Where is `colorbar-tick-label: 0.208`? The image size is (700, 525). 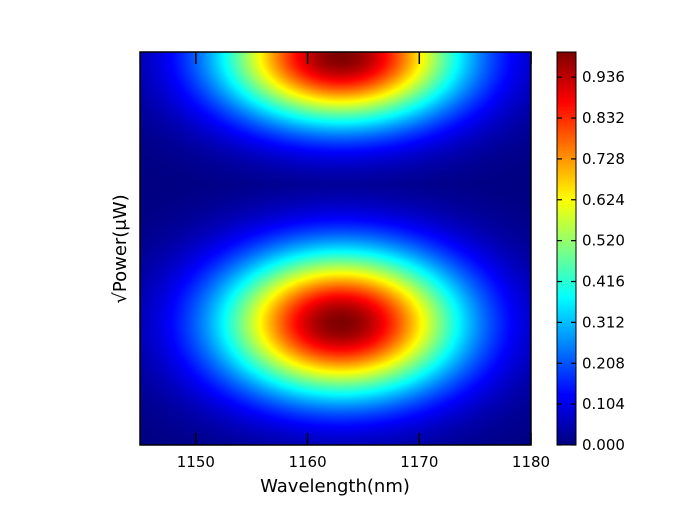
colorbar-tick-label: 0.208 is located at coordinates (603, 363).